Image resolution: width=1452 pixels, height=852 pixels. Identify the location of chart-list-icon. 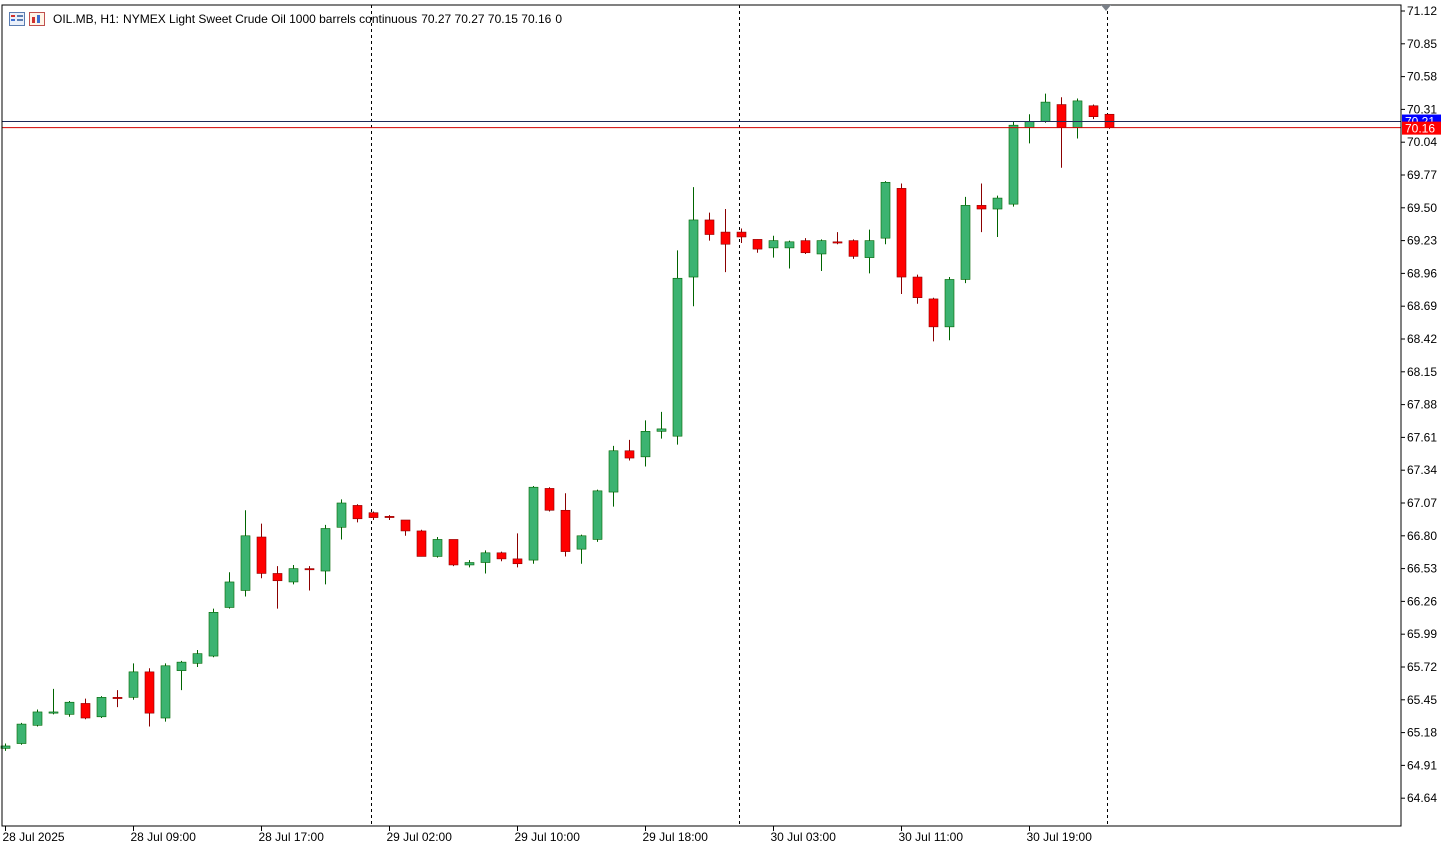
(17, 19).